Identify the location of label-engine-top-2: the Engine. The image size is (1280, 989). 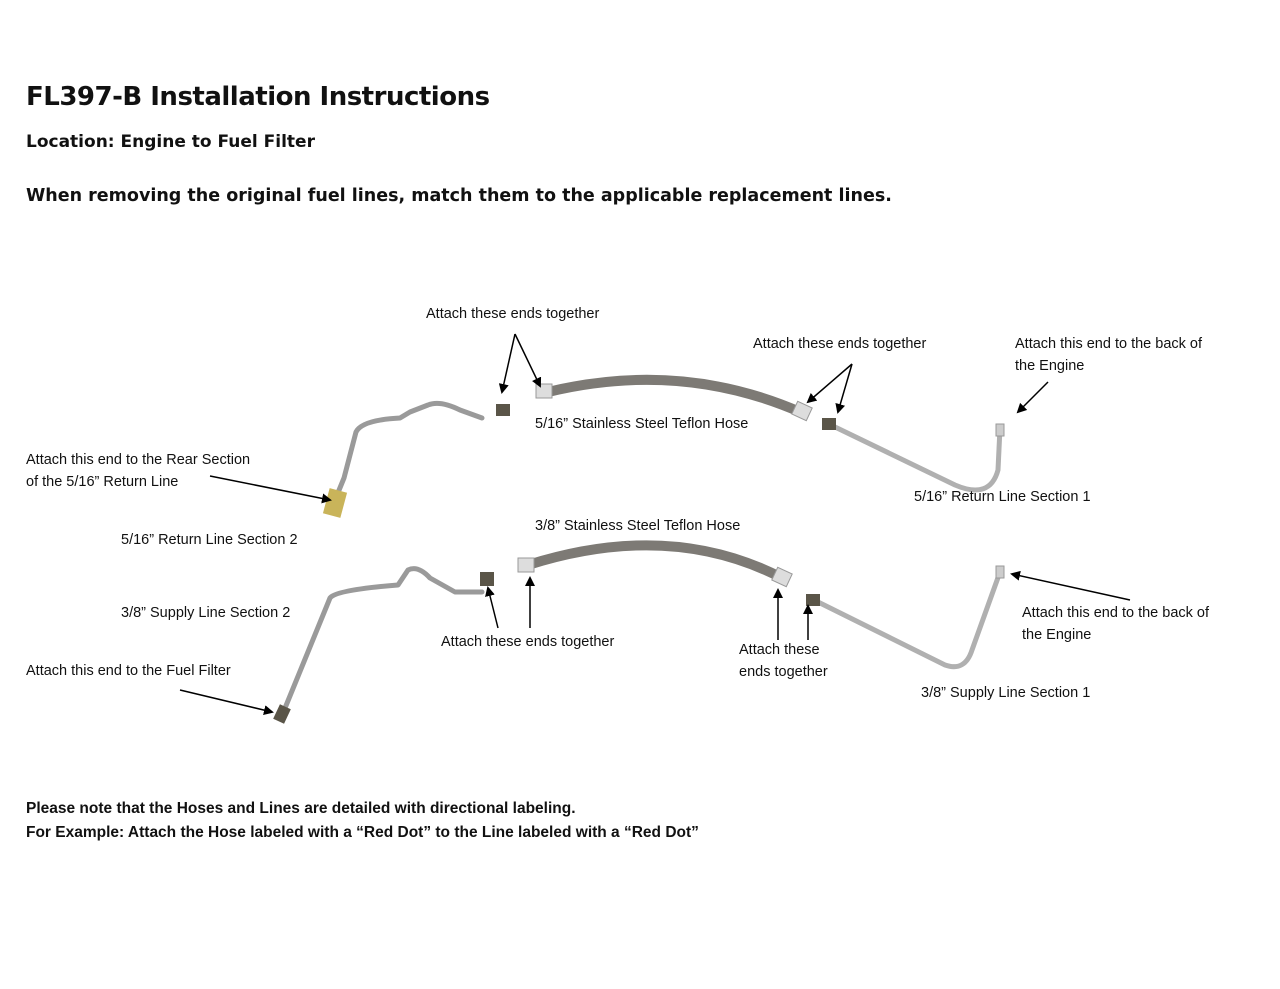
(1050, 366).